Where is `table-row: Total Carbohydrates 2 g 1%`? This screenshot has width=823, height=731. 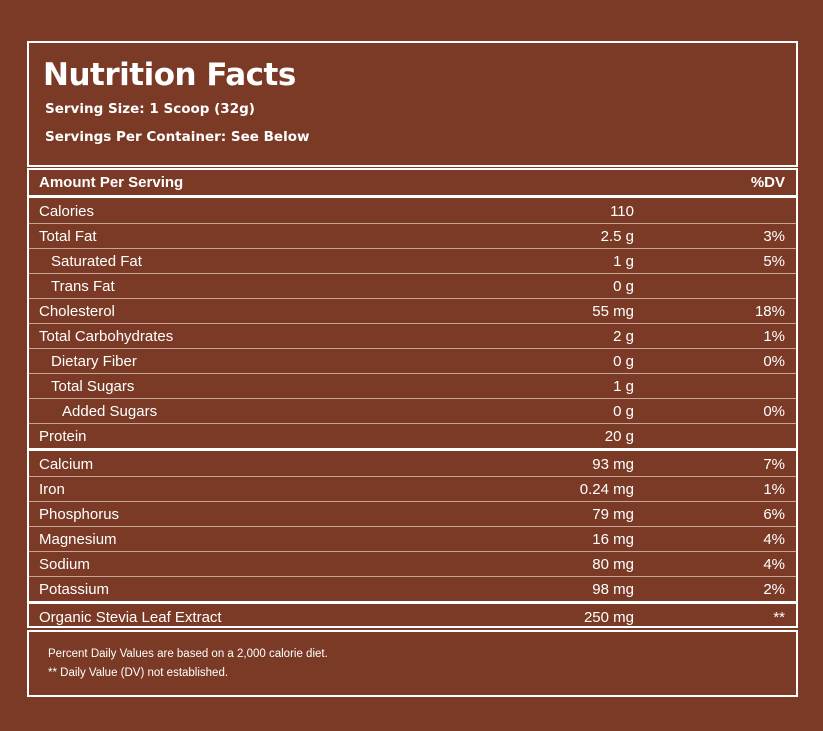
table-row: Total Carbohydrates 2 g 1% is located at coordinates (412, 336).